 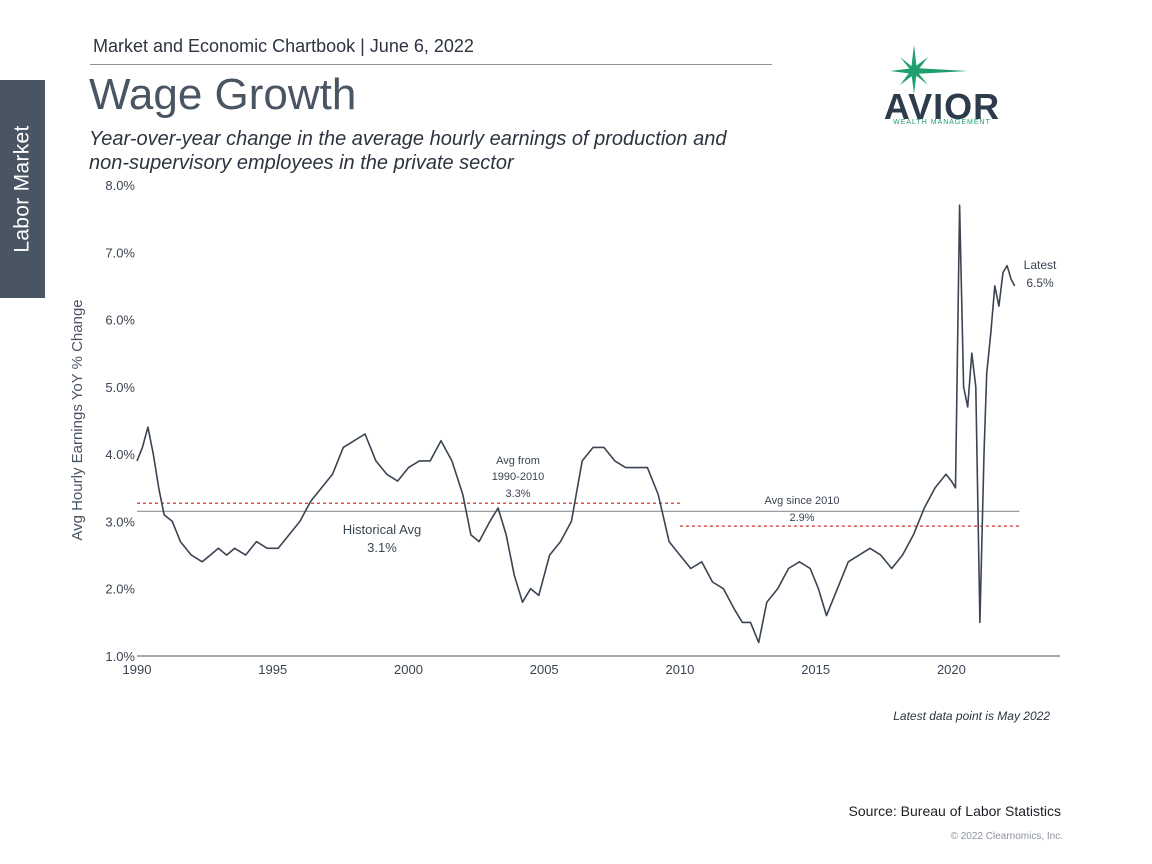 What do you see at coordinates (120, 185) in the screenshot?
I see `y-tick-label: 8.0%` at bounding box center [120, 185].